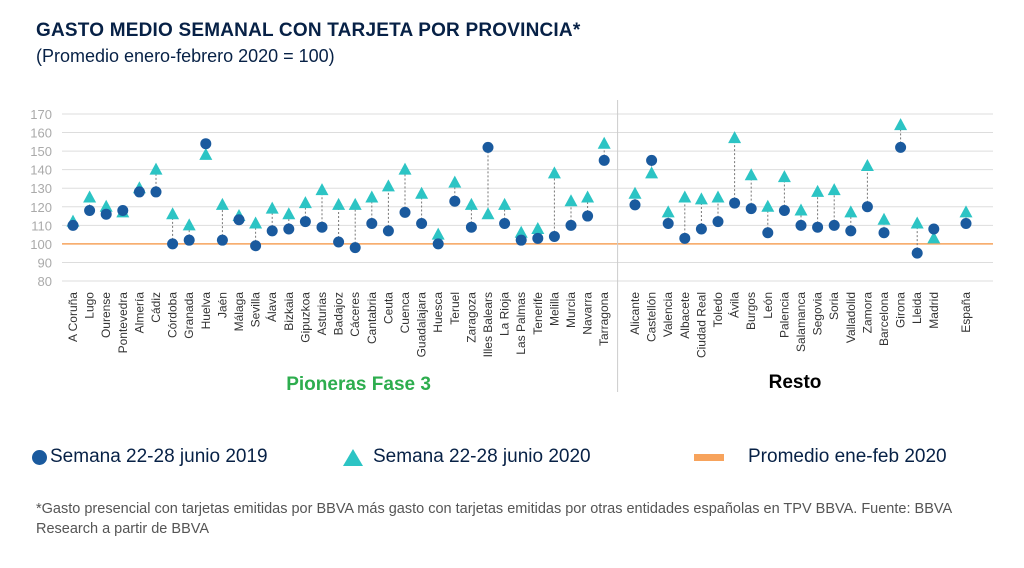 Image resolution: width=1024 pixels, height=568 pixels. What do you see at coordinates (372, 318) in the screenshot?
I see `x-tick-label: Cantabria` at bounding box center [372, 318].